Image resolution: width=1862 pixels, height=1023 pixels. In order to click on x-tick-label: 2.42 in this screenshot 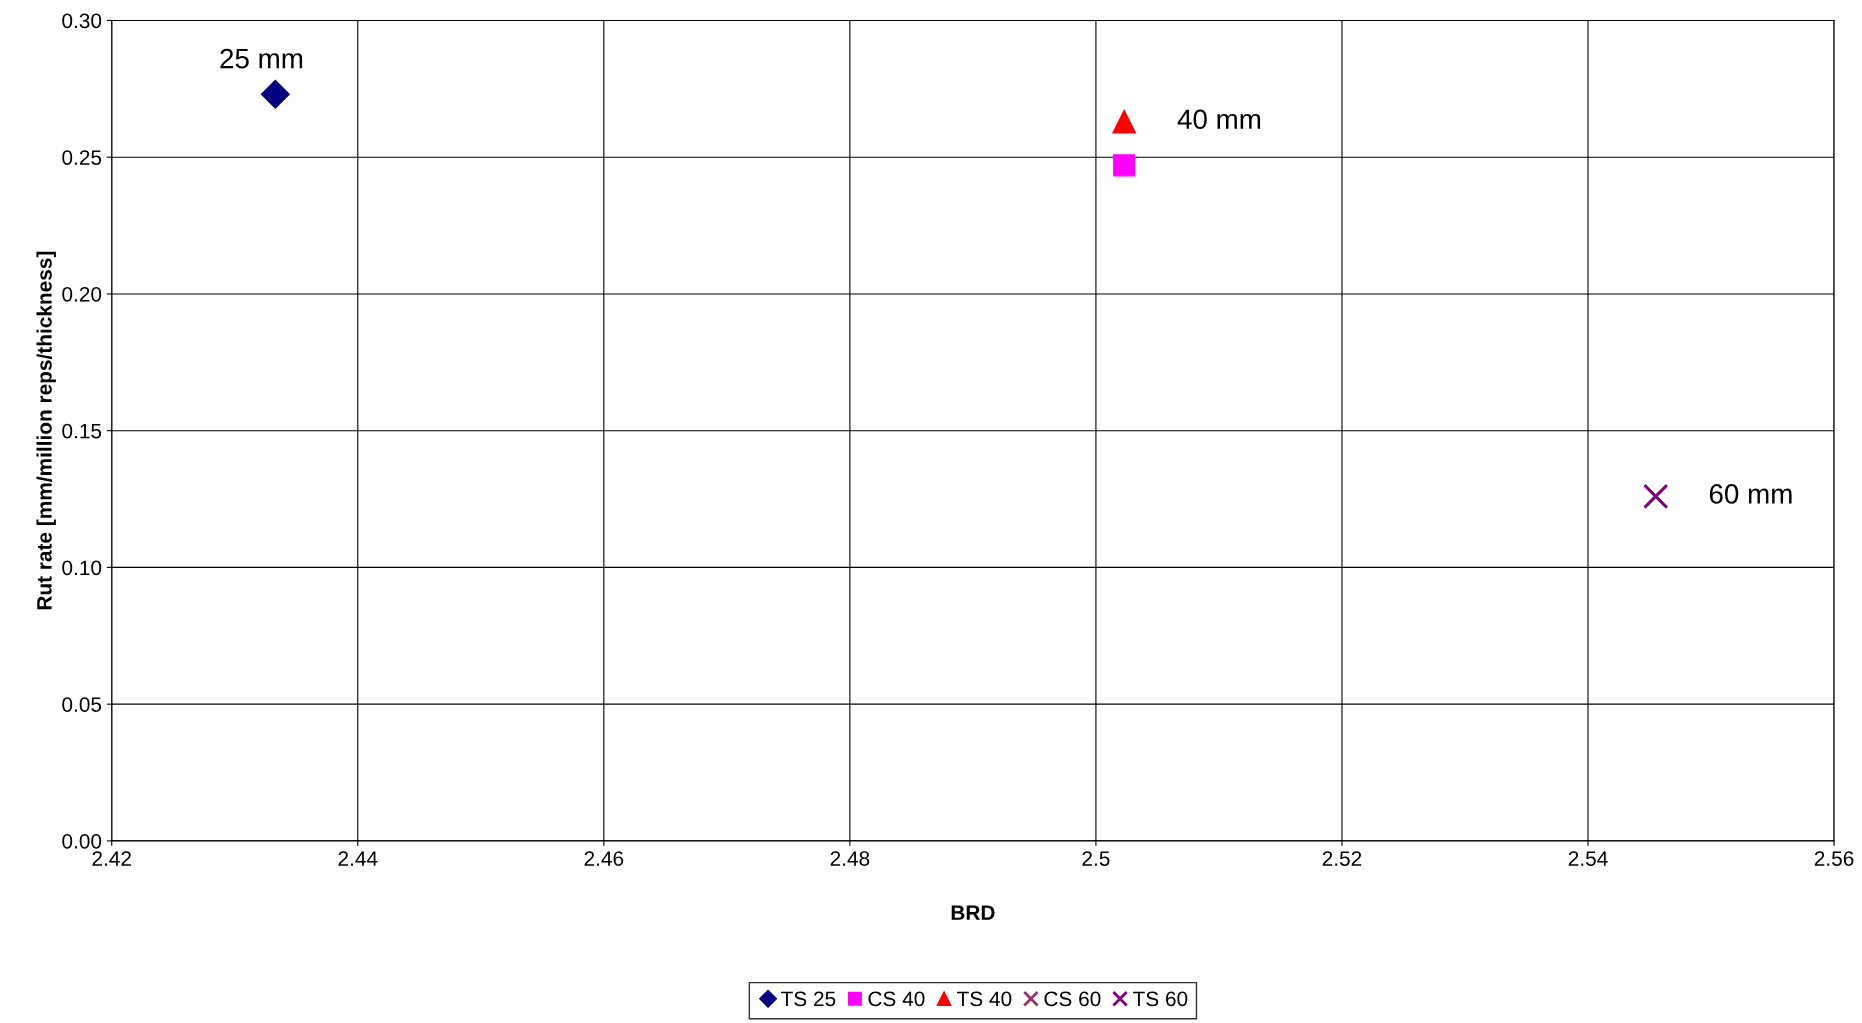, I will do `click(111, 858)`.